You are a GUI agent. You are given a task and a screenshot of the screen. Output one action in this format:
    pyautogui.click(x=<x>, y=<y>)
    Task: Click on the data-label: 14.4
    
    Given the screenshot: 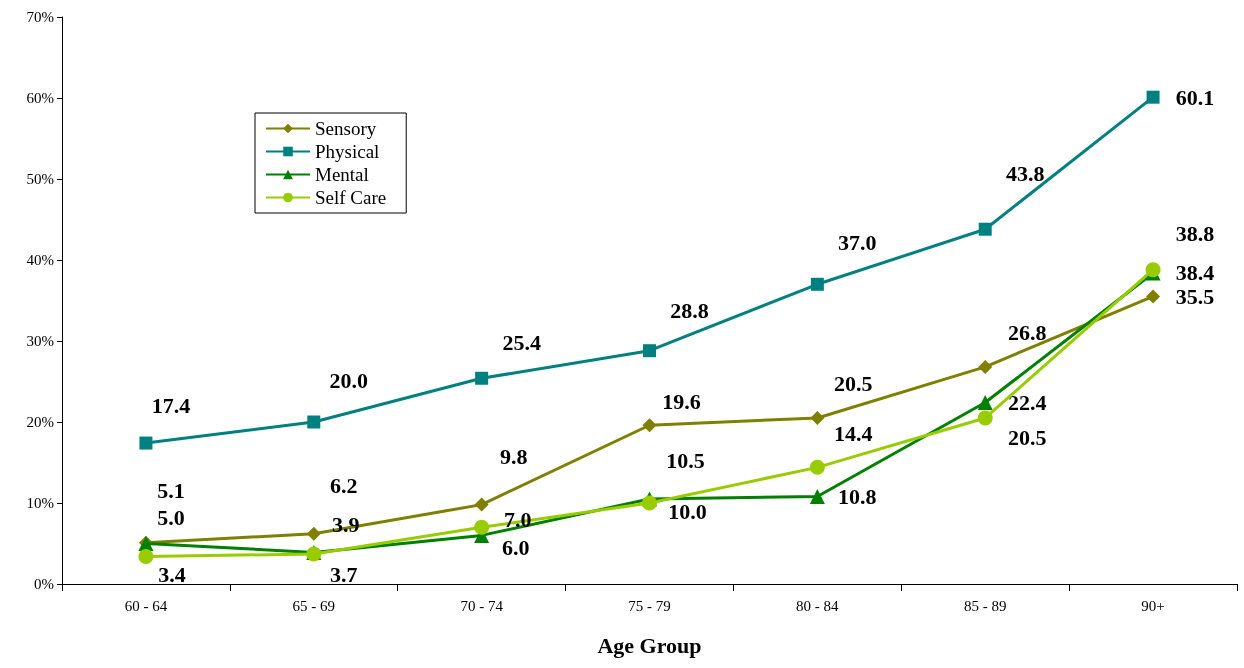 What is the action you would take?
    pyautogui.click(x=853, y=433)
    